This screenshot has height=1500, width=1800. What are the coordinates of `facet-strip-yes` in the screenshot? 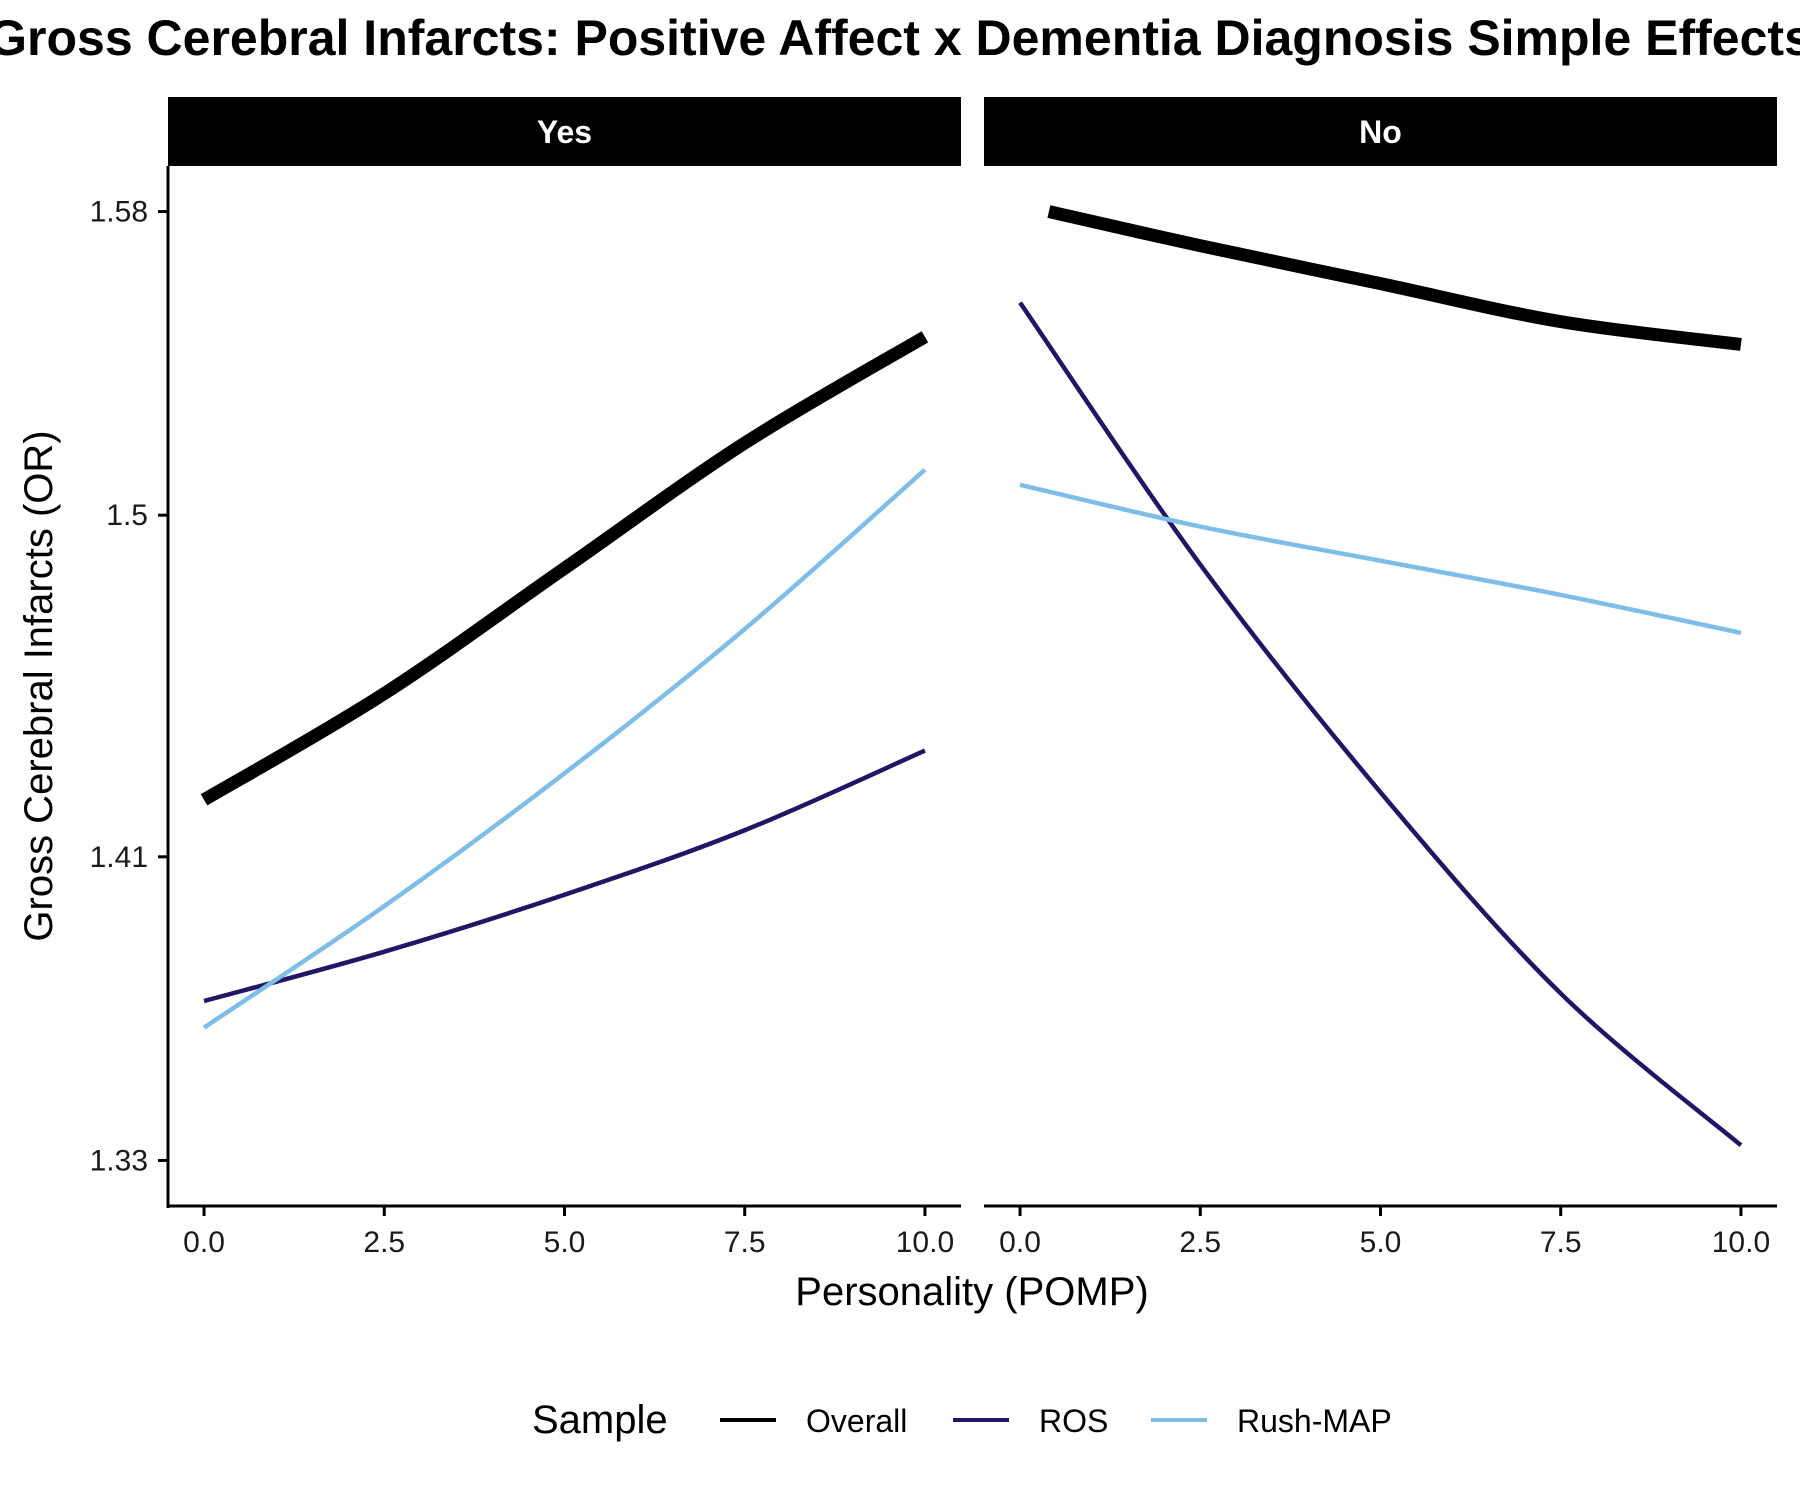 It's located at (564, 131).